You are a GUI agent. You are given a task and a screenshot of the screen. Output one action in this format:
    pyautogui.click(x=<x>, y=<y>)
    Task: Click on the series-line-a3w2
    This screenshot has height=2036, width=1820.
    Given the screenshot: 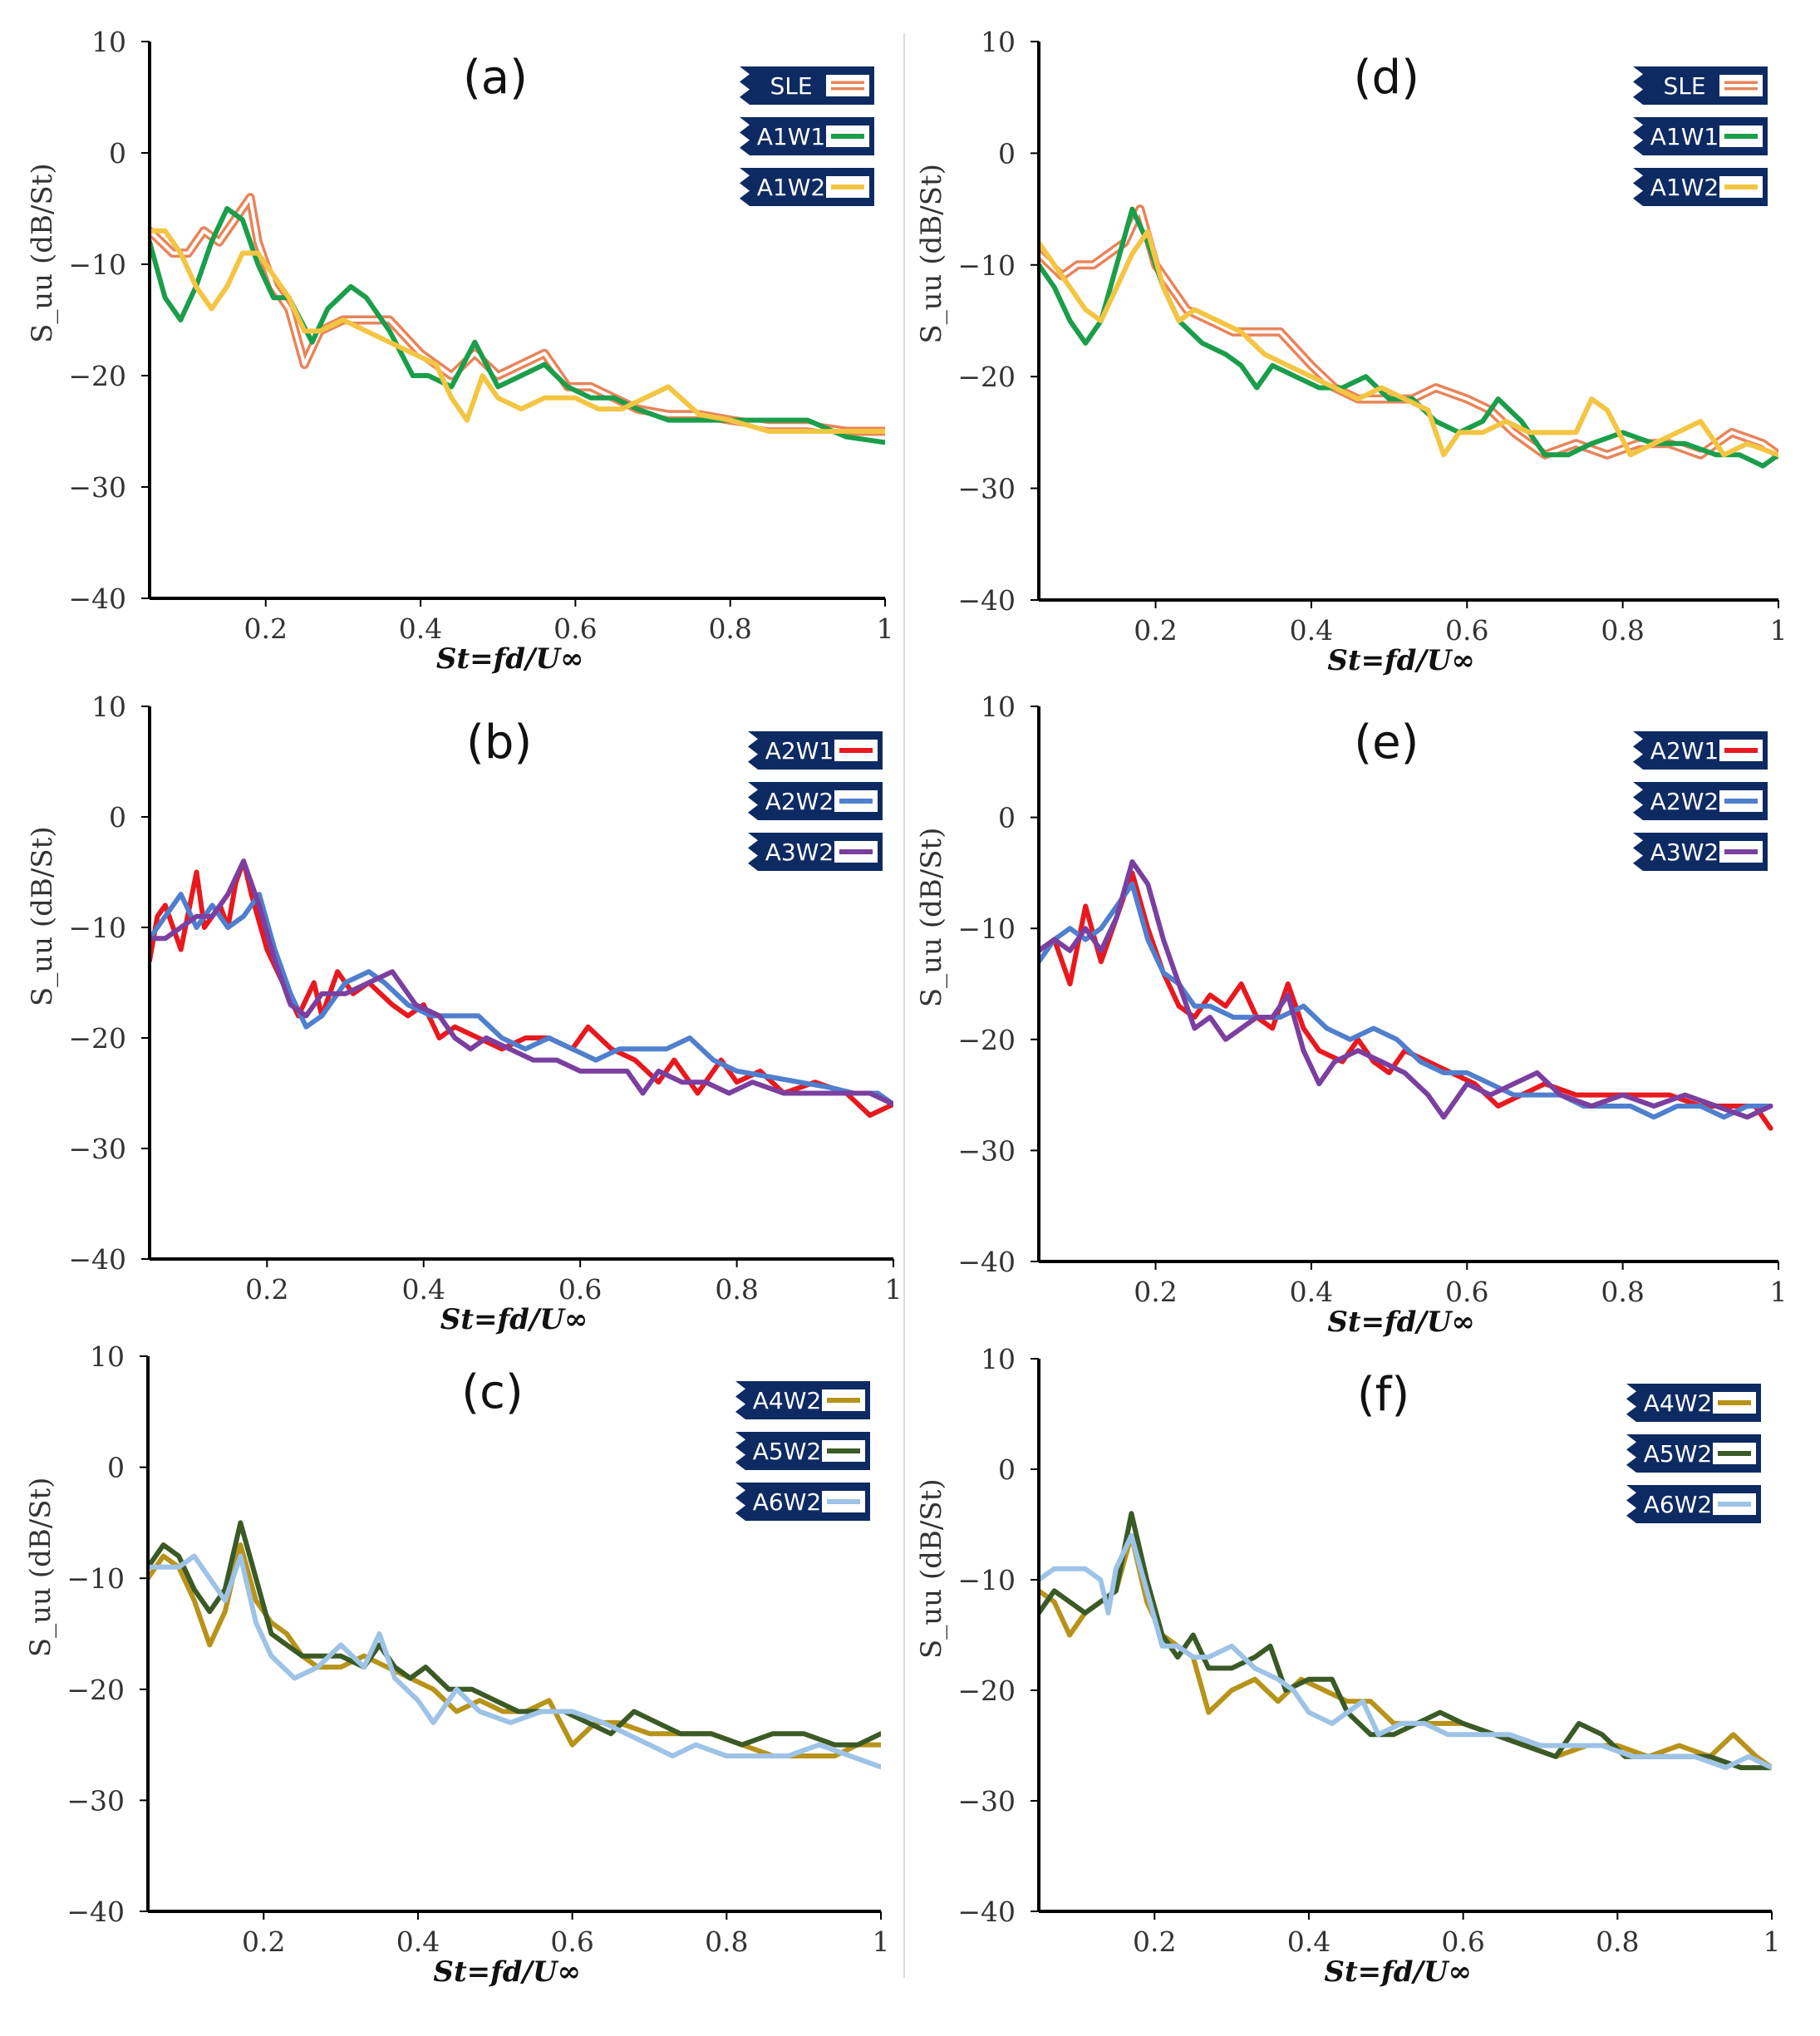 What is the action you would take?
    pyautogui.click(x=1406, y=989)
    